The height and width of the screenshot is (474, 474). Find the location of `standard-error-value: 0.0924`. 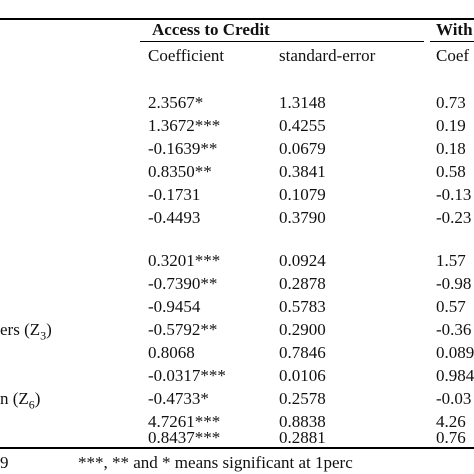

standard-error-value: 0.0924 is located at coordinates (302, 260).